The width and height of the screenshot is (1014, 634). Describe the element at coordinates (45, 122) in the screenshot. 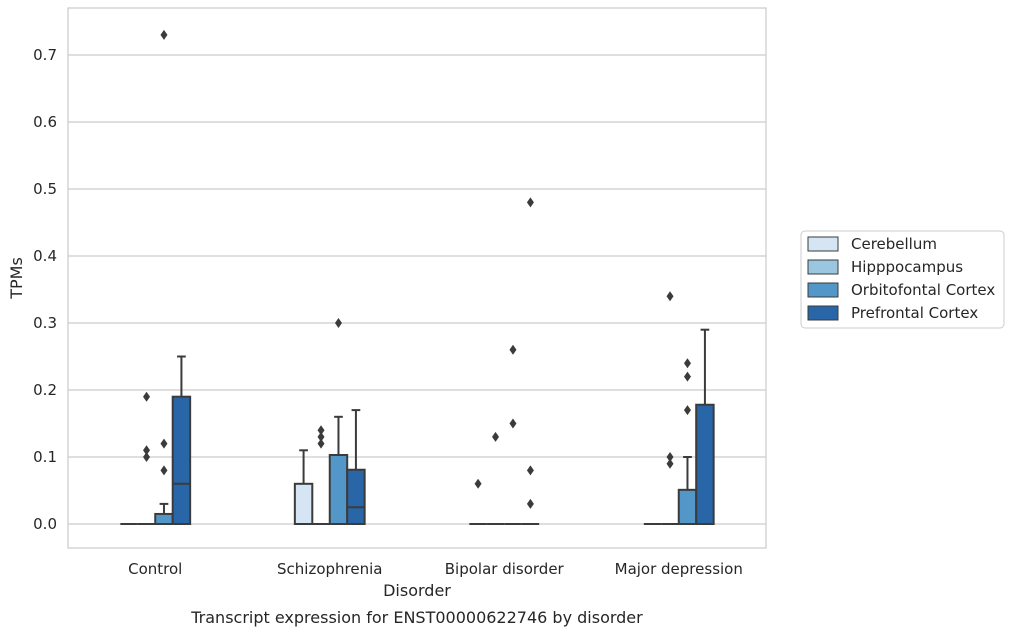

I see `y-tick-label: 0.6` at that location.